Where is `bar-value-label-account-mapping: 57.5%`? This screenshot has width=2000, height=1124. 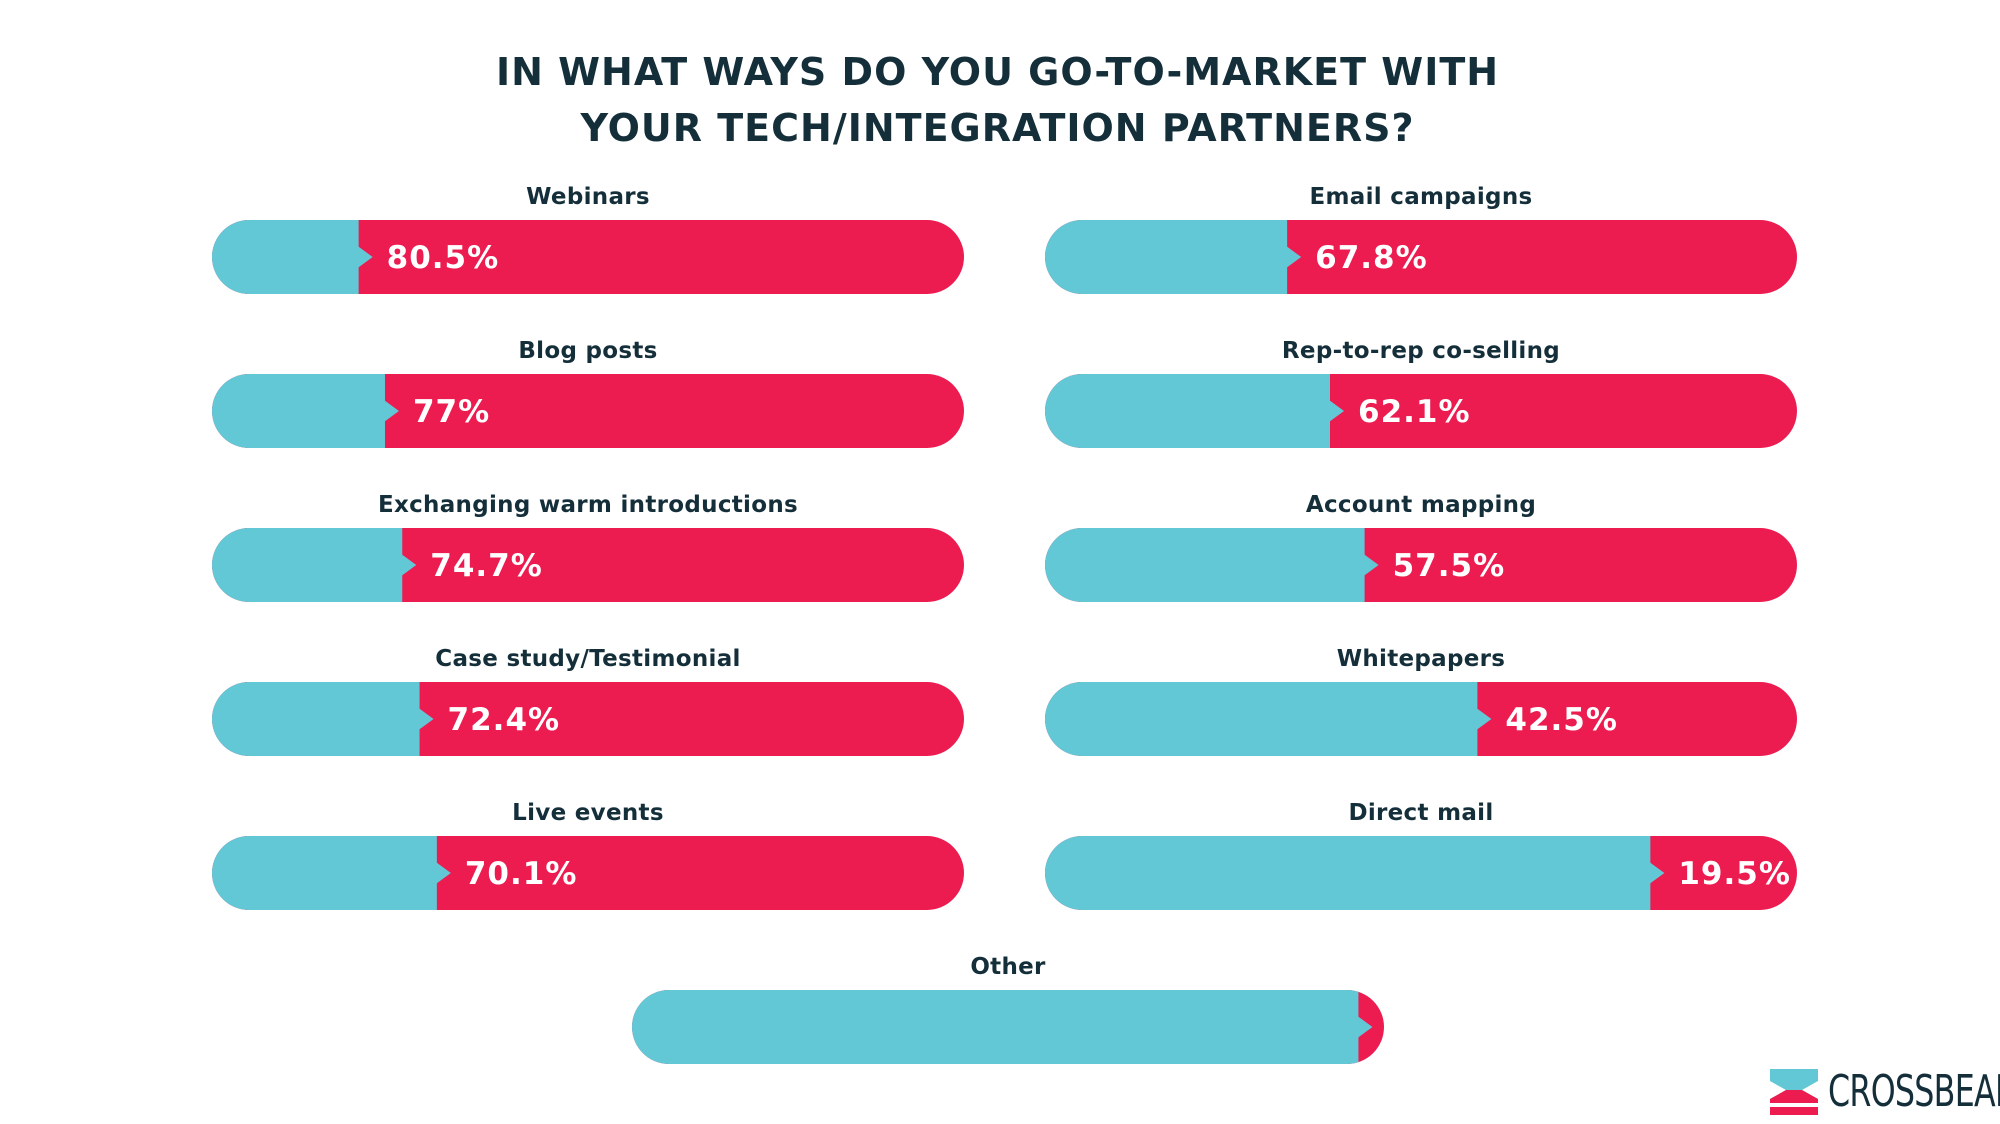
bar-value-label-account-mapping: 57.5% is located at coordinates (1449, 566).